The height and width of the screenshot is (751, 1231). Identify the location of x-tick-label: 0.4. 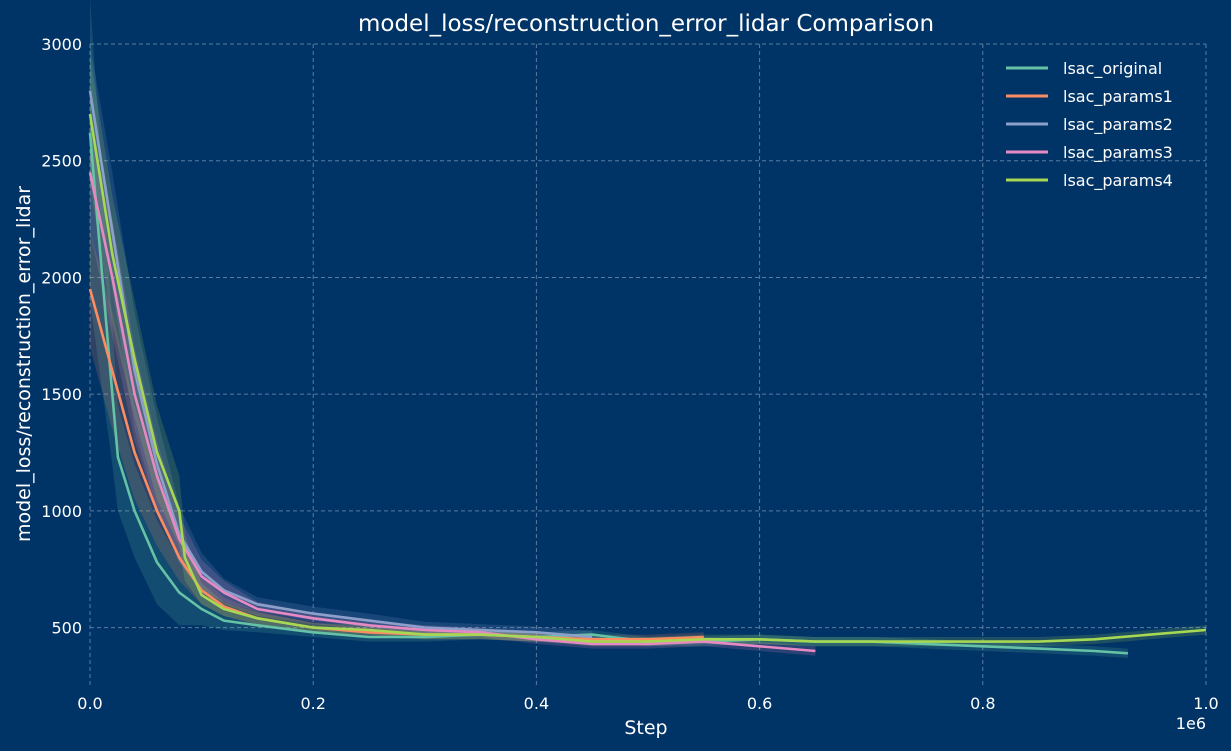
(536, 703).